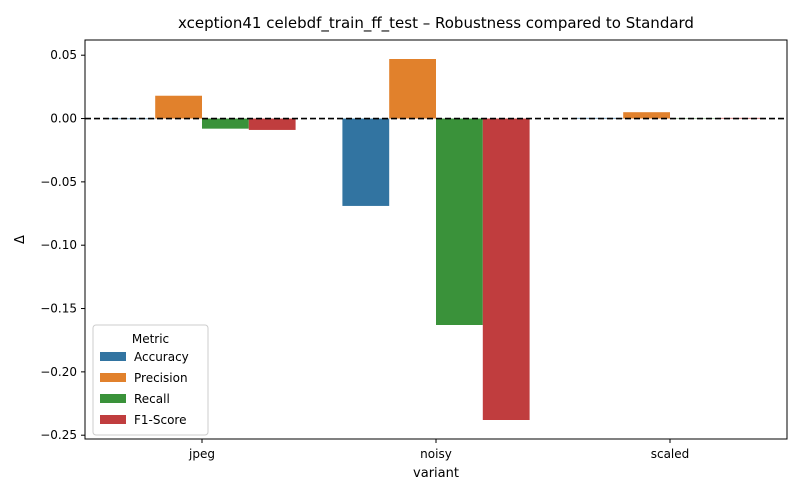 The width and height of the screenshot is (800, 500). I want to click on legend-swatch-precision, so click(113, 377).